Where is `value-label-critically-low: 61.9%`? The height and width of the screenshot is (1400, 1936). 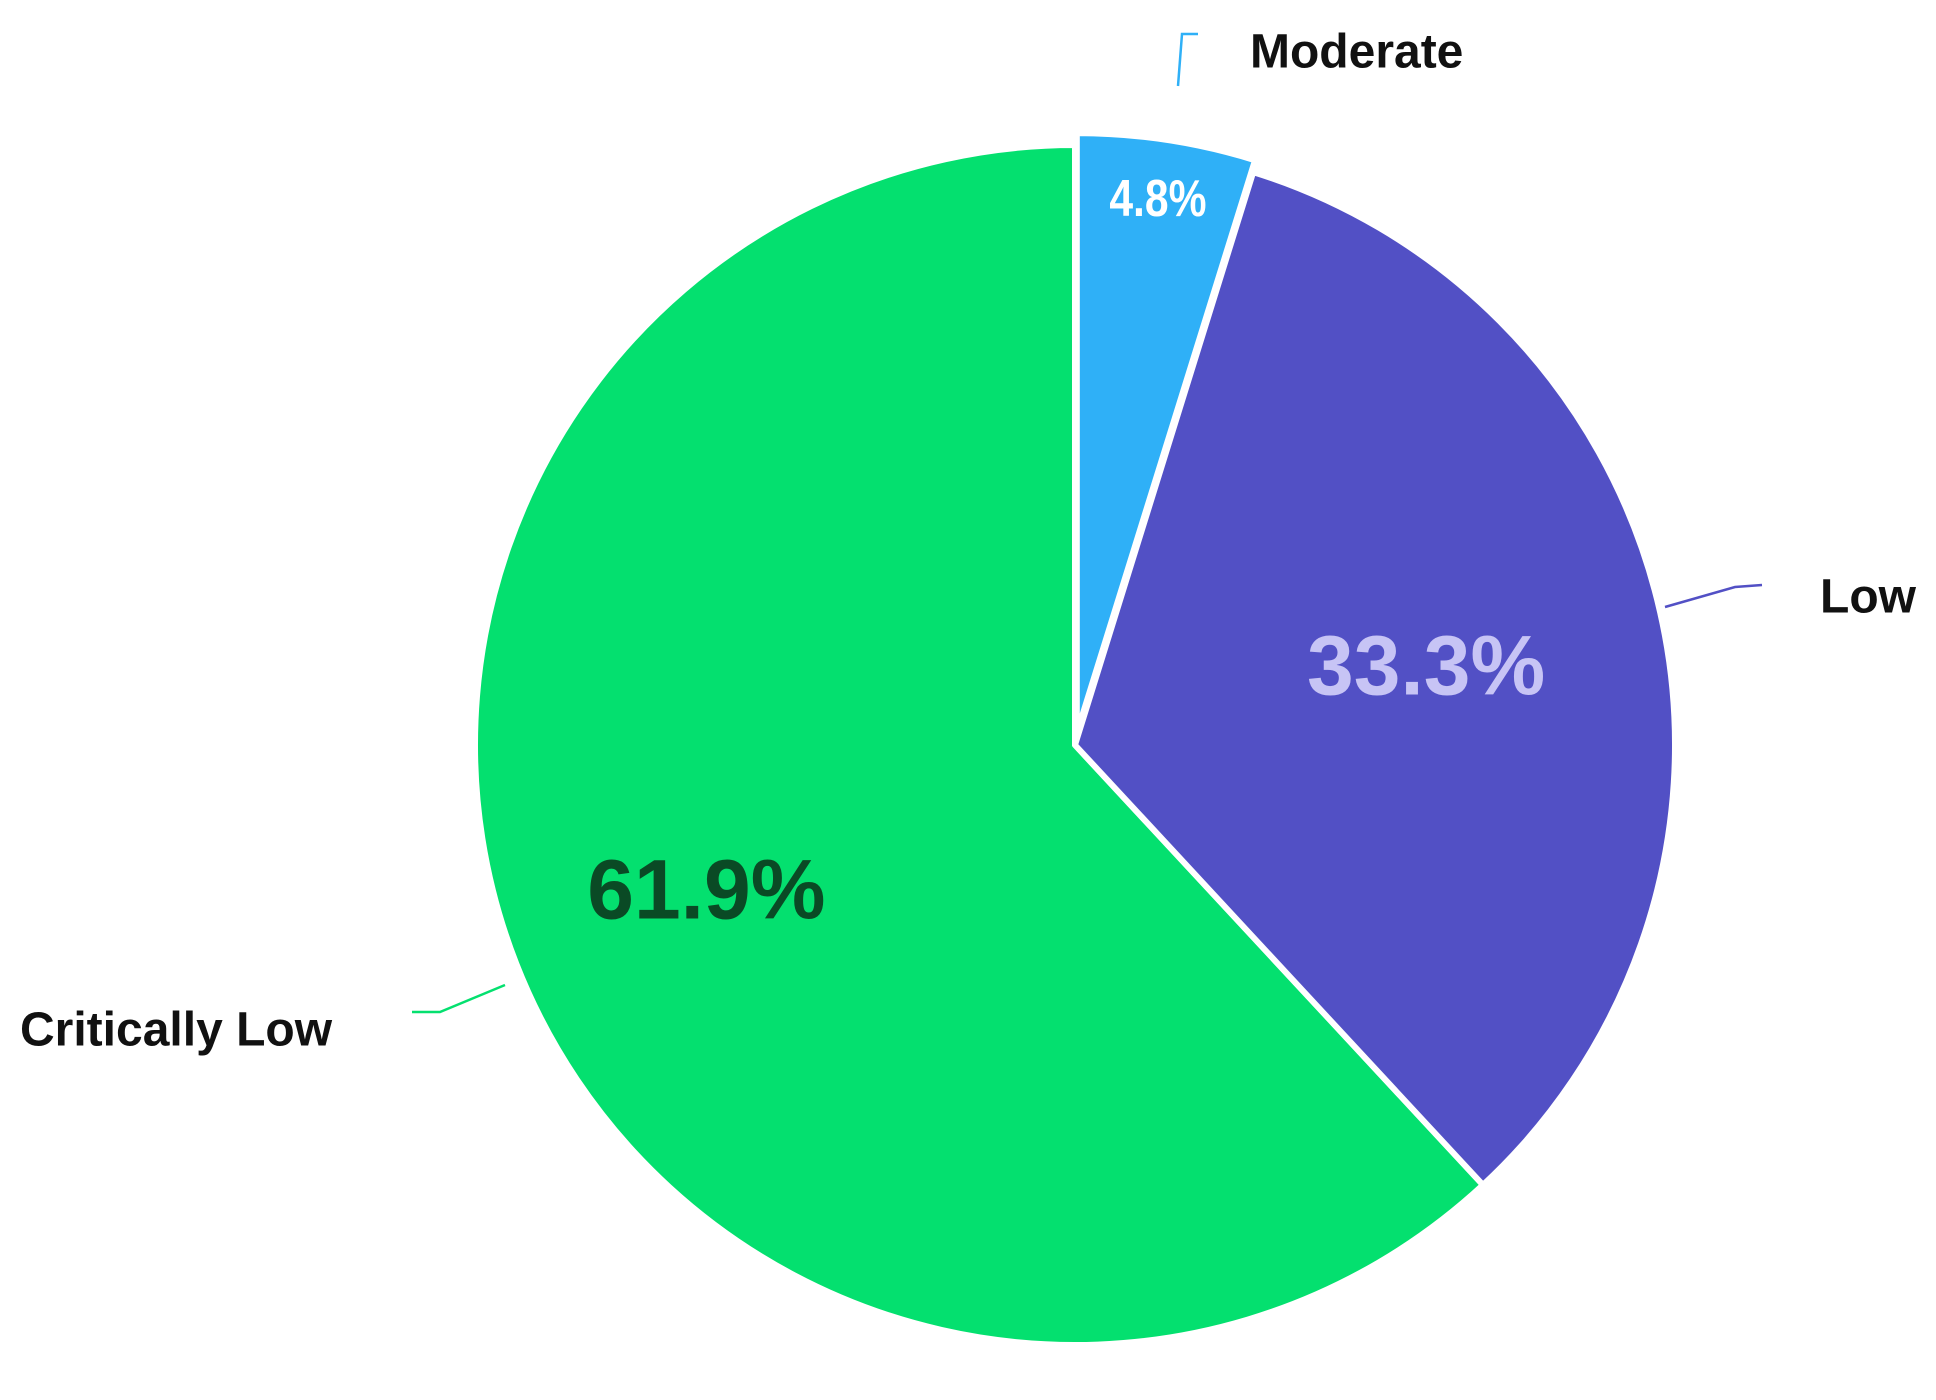
value-label-critically-low: 61.9% is located at coordinates (706, 890).